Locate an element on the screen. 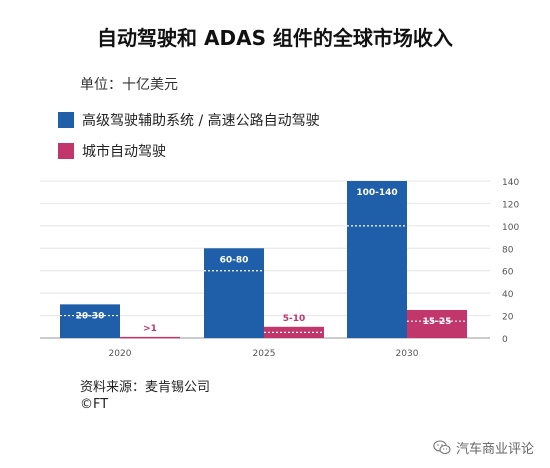  bar-adas-2025 is located at coordinates (234, 293).